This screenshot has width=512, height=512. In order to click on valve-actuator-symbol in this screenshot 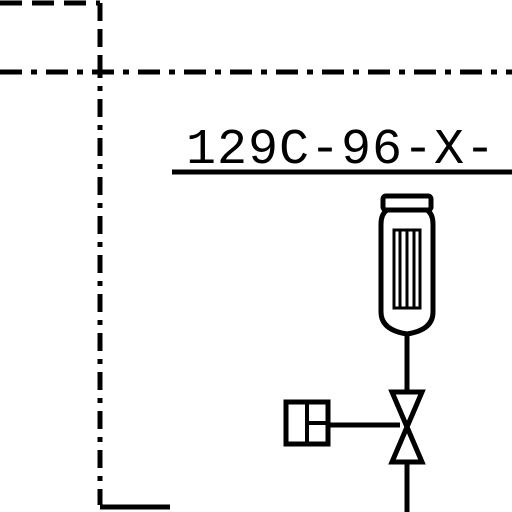, I will do `click(307, 423)`.